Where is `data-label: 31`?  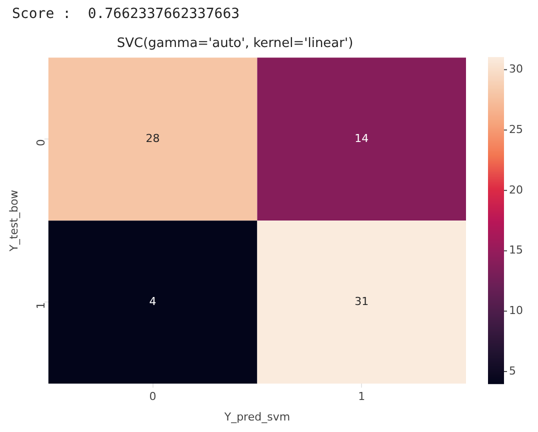 data-label: 31 is located at coordinates (361, 301).